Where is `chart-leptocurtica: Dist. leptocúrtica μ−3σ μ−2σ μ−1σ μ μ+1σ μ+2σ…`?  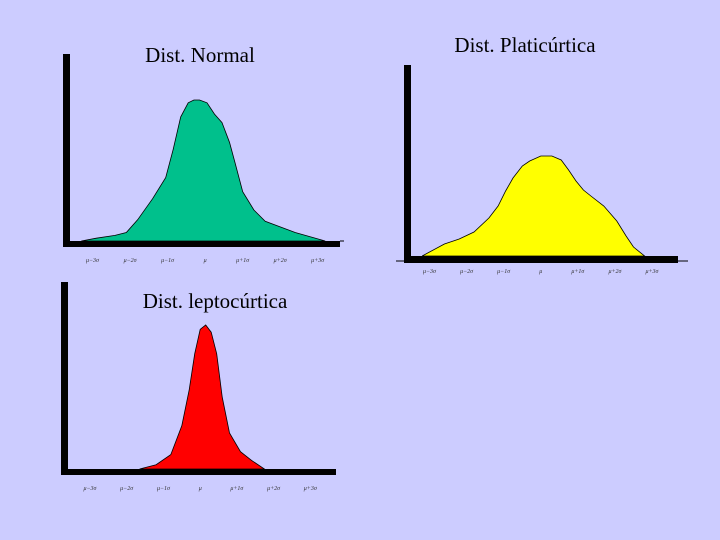 chart-leptocurtica: Dist. leptocúrtica μ−3σ μ−2σ μ−1σ μ μ+1σ μ+2σ… is located at coordinates (198, 387).